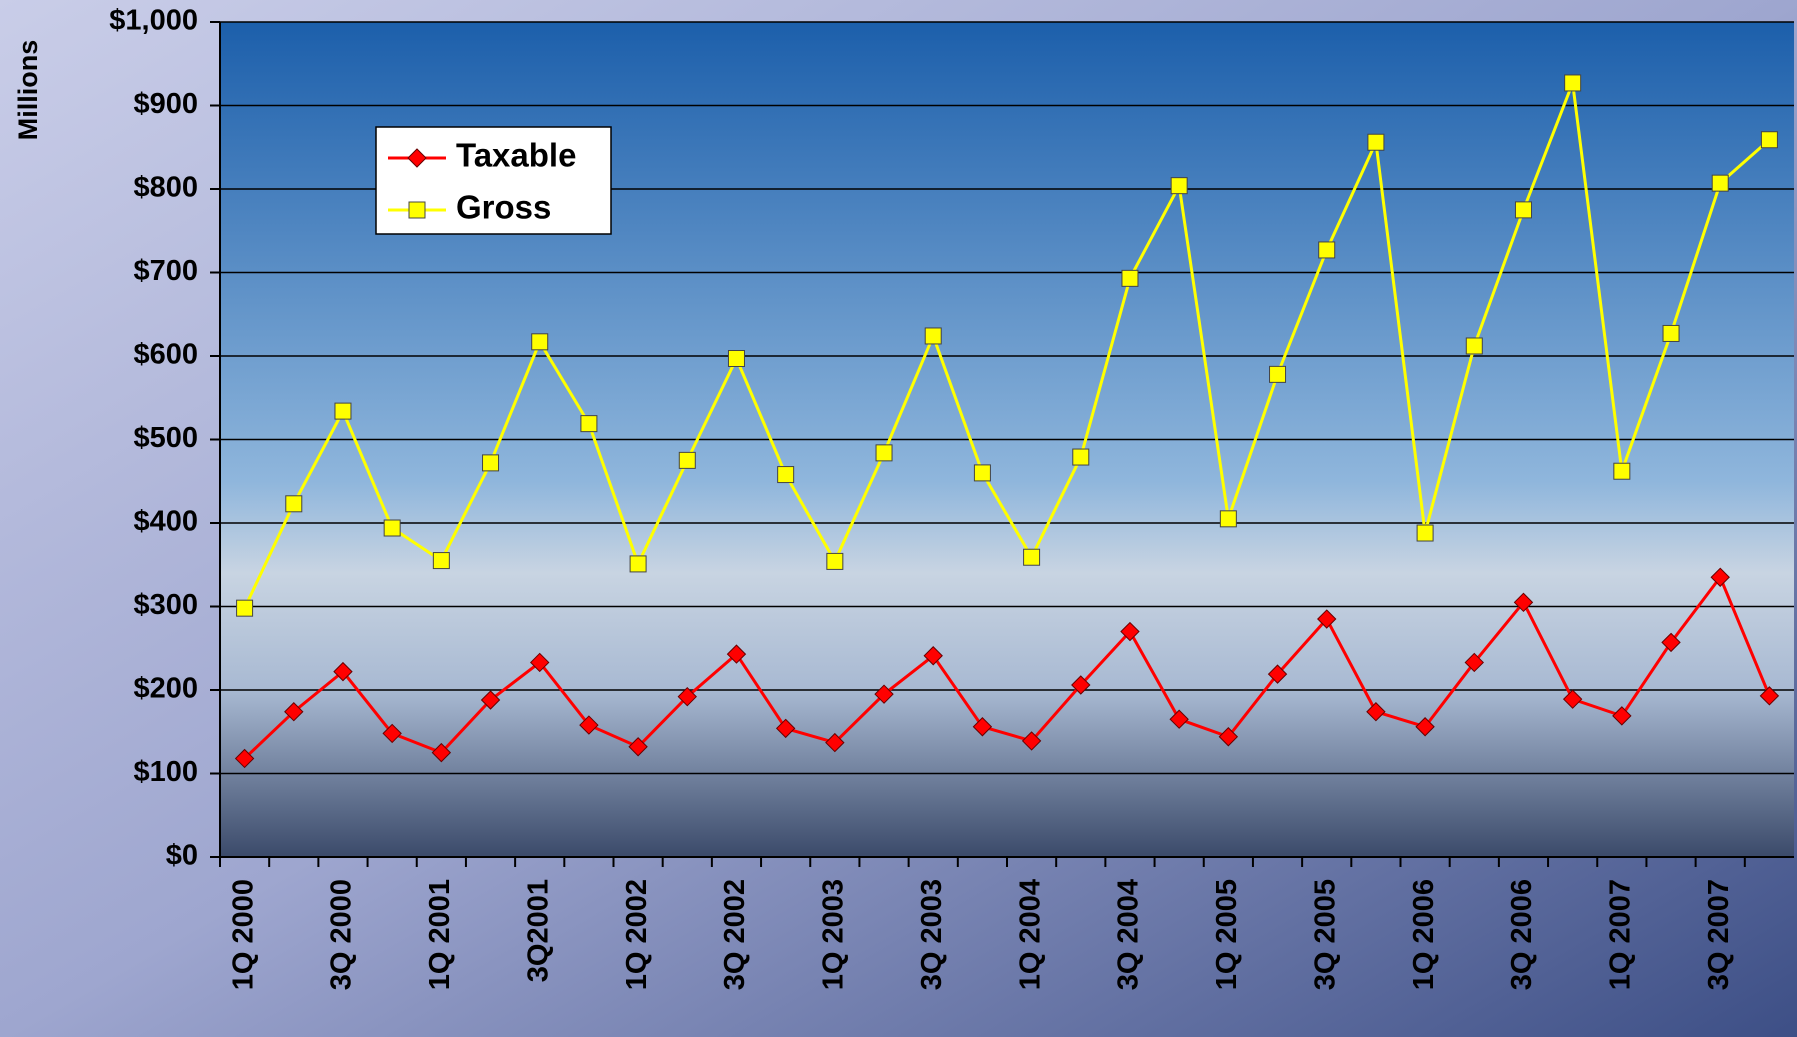 Image resolution: width=1797 pixels, height=1037 pixels. What do you see at coordinates (834, 934) in the screenshot?
I see `x-tick-label: 1Q 2003` at bounding box center [834, 934].